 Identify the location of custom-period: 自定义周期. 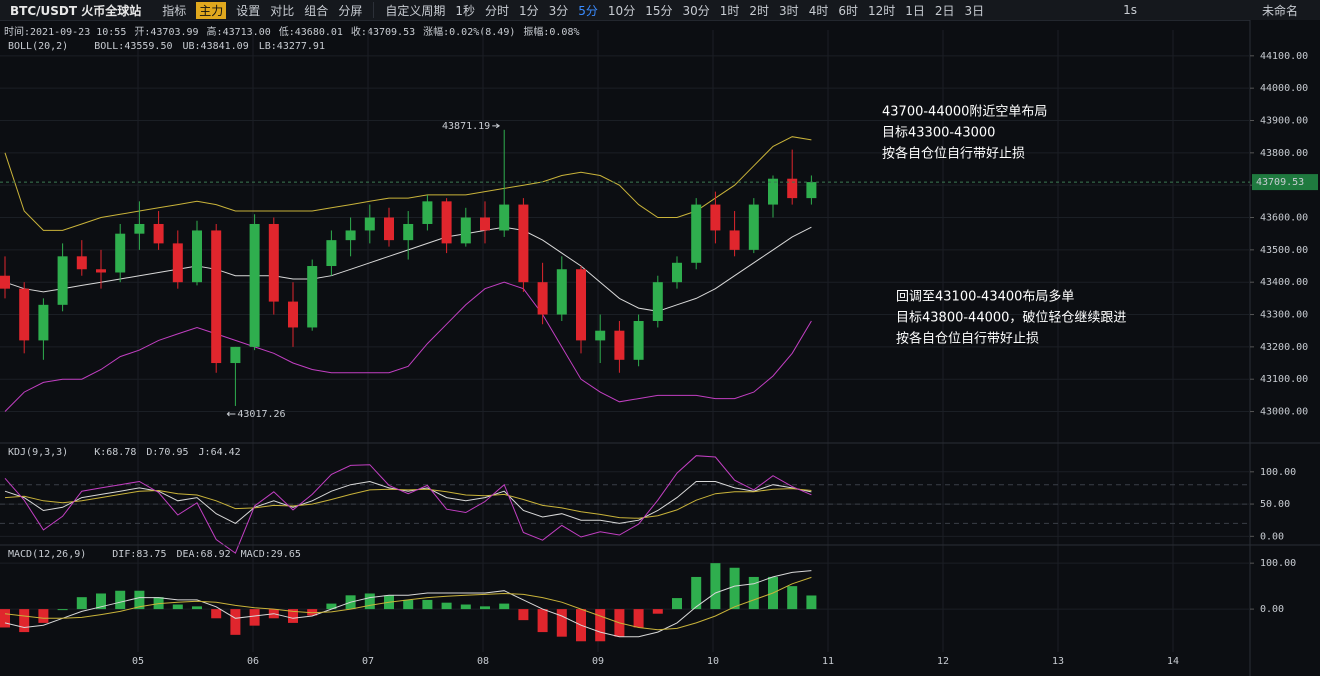
(415, 10).